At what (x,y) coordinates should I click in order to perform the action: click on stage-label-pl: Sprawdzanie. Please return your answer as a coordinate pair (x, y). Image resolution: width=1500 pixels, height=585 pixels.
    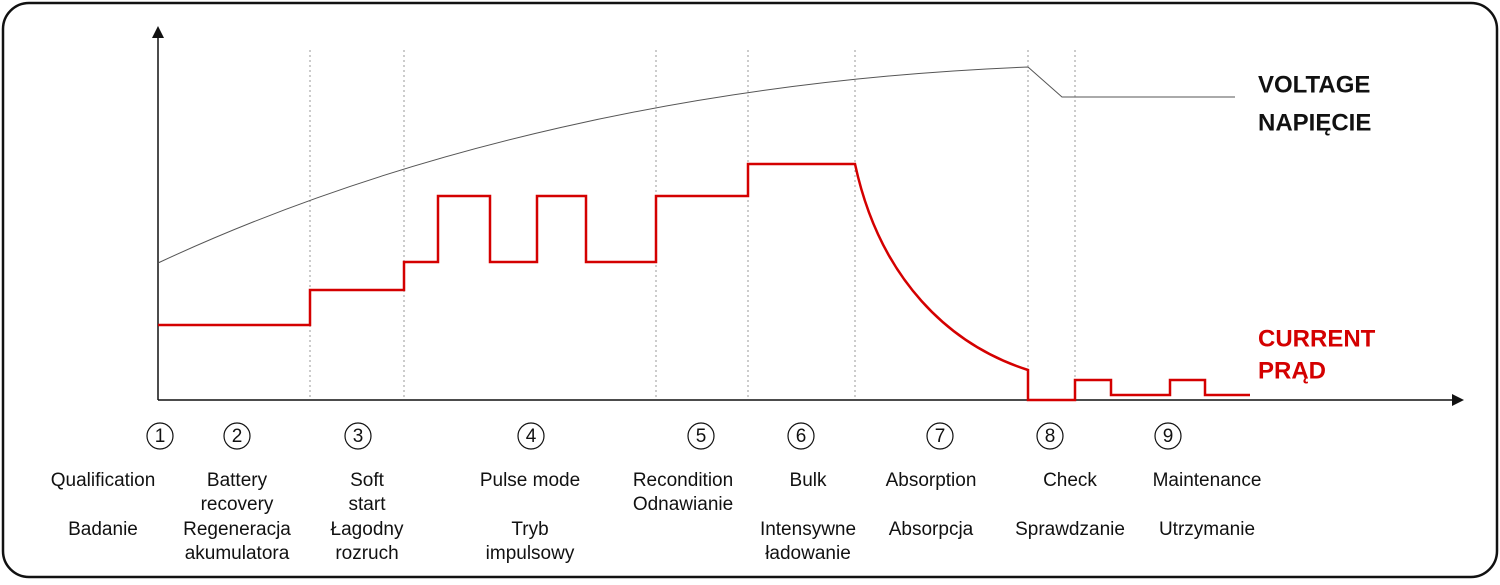
    Looking at the image, I should click on (1070, 529).